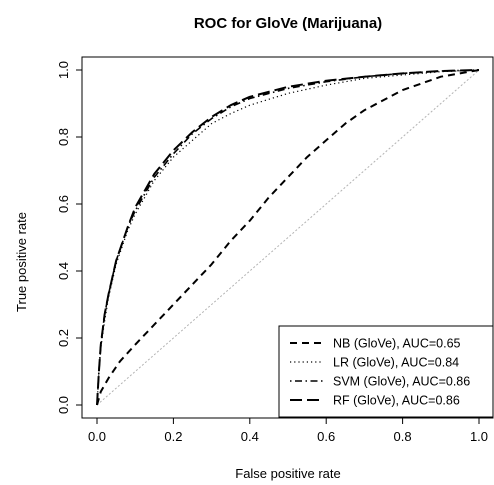 The width and height of the screenshot is (494, 485). What do you see at coordinates (173, 436) in the screenshot?
I see `x-tick-label: 0.2` at bounding box center [173, 436].